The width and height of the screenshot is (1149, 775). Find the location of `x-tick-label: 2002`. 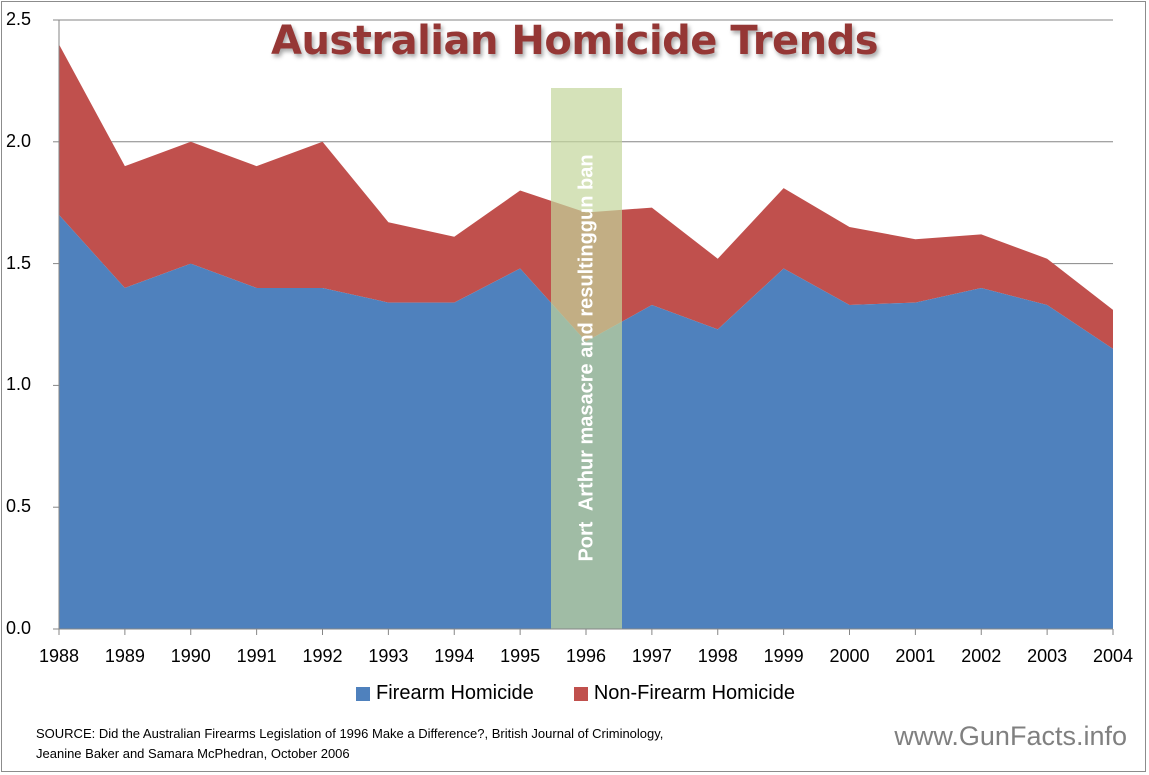

x-tick-label: 2002 is located at coordinates (981, 656).